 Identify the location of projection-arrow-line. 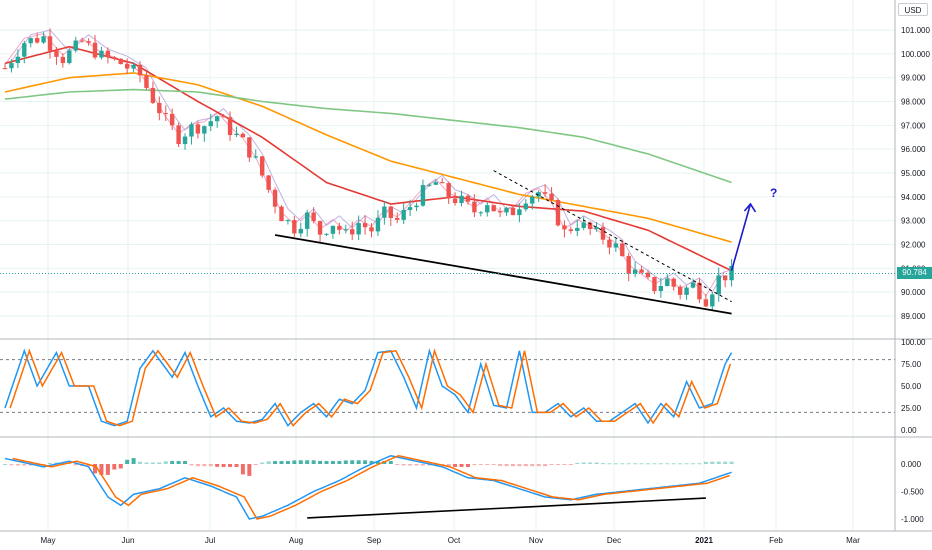
(741, 237).